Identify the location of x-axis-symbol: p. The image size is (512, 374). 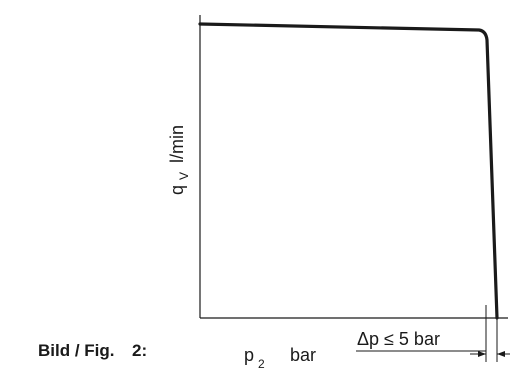
(249, 355).